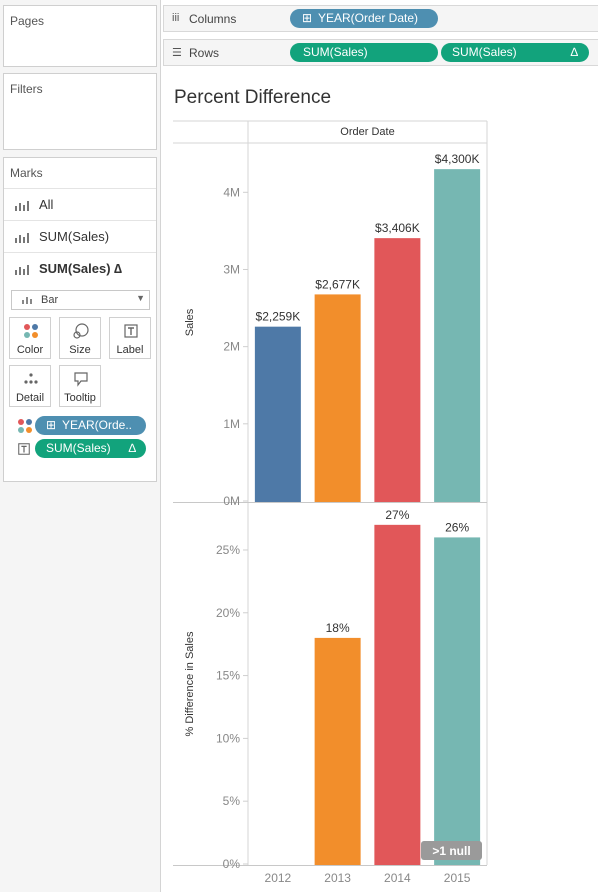  Describe the element at coordinates (457, 336) in the screenshot. I see `bar-sales-2015` at that location.